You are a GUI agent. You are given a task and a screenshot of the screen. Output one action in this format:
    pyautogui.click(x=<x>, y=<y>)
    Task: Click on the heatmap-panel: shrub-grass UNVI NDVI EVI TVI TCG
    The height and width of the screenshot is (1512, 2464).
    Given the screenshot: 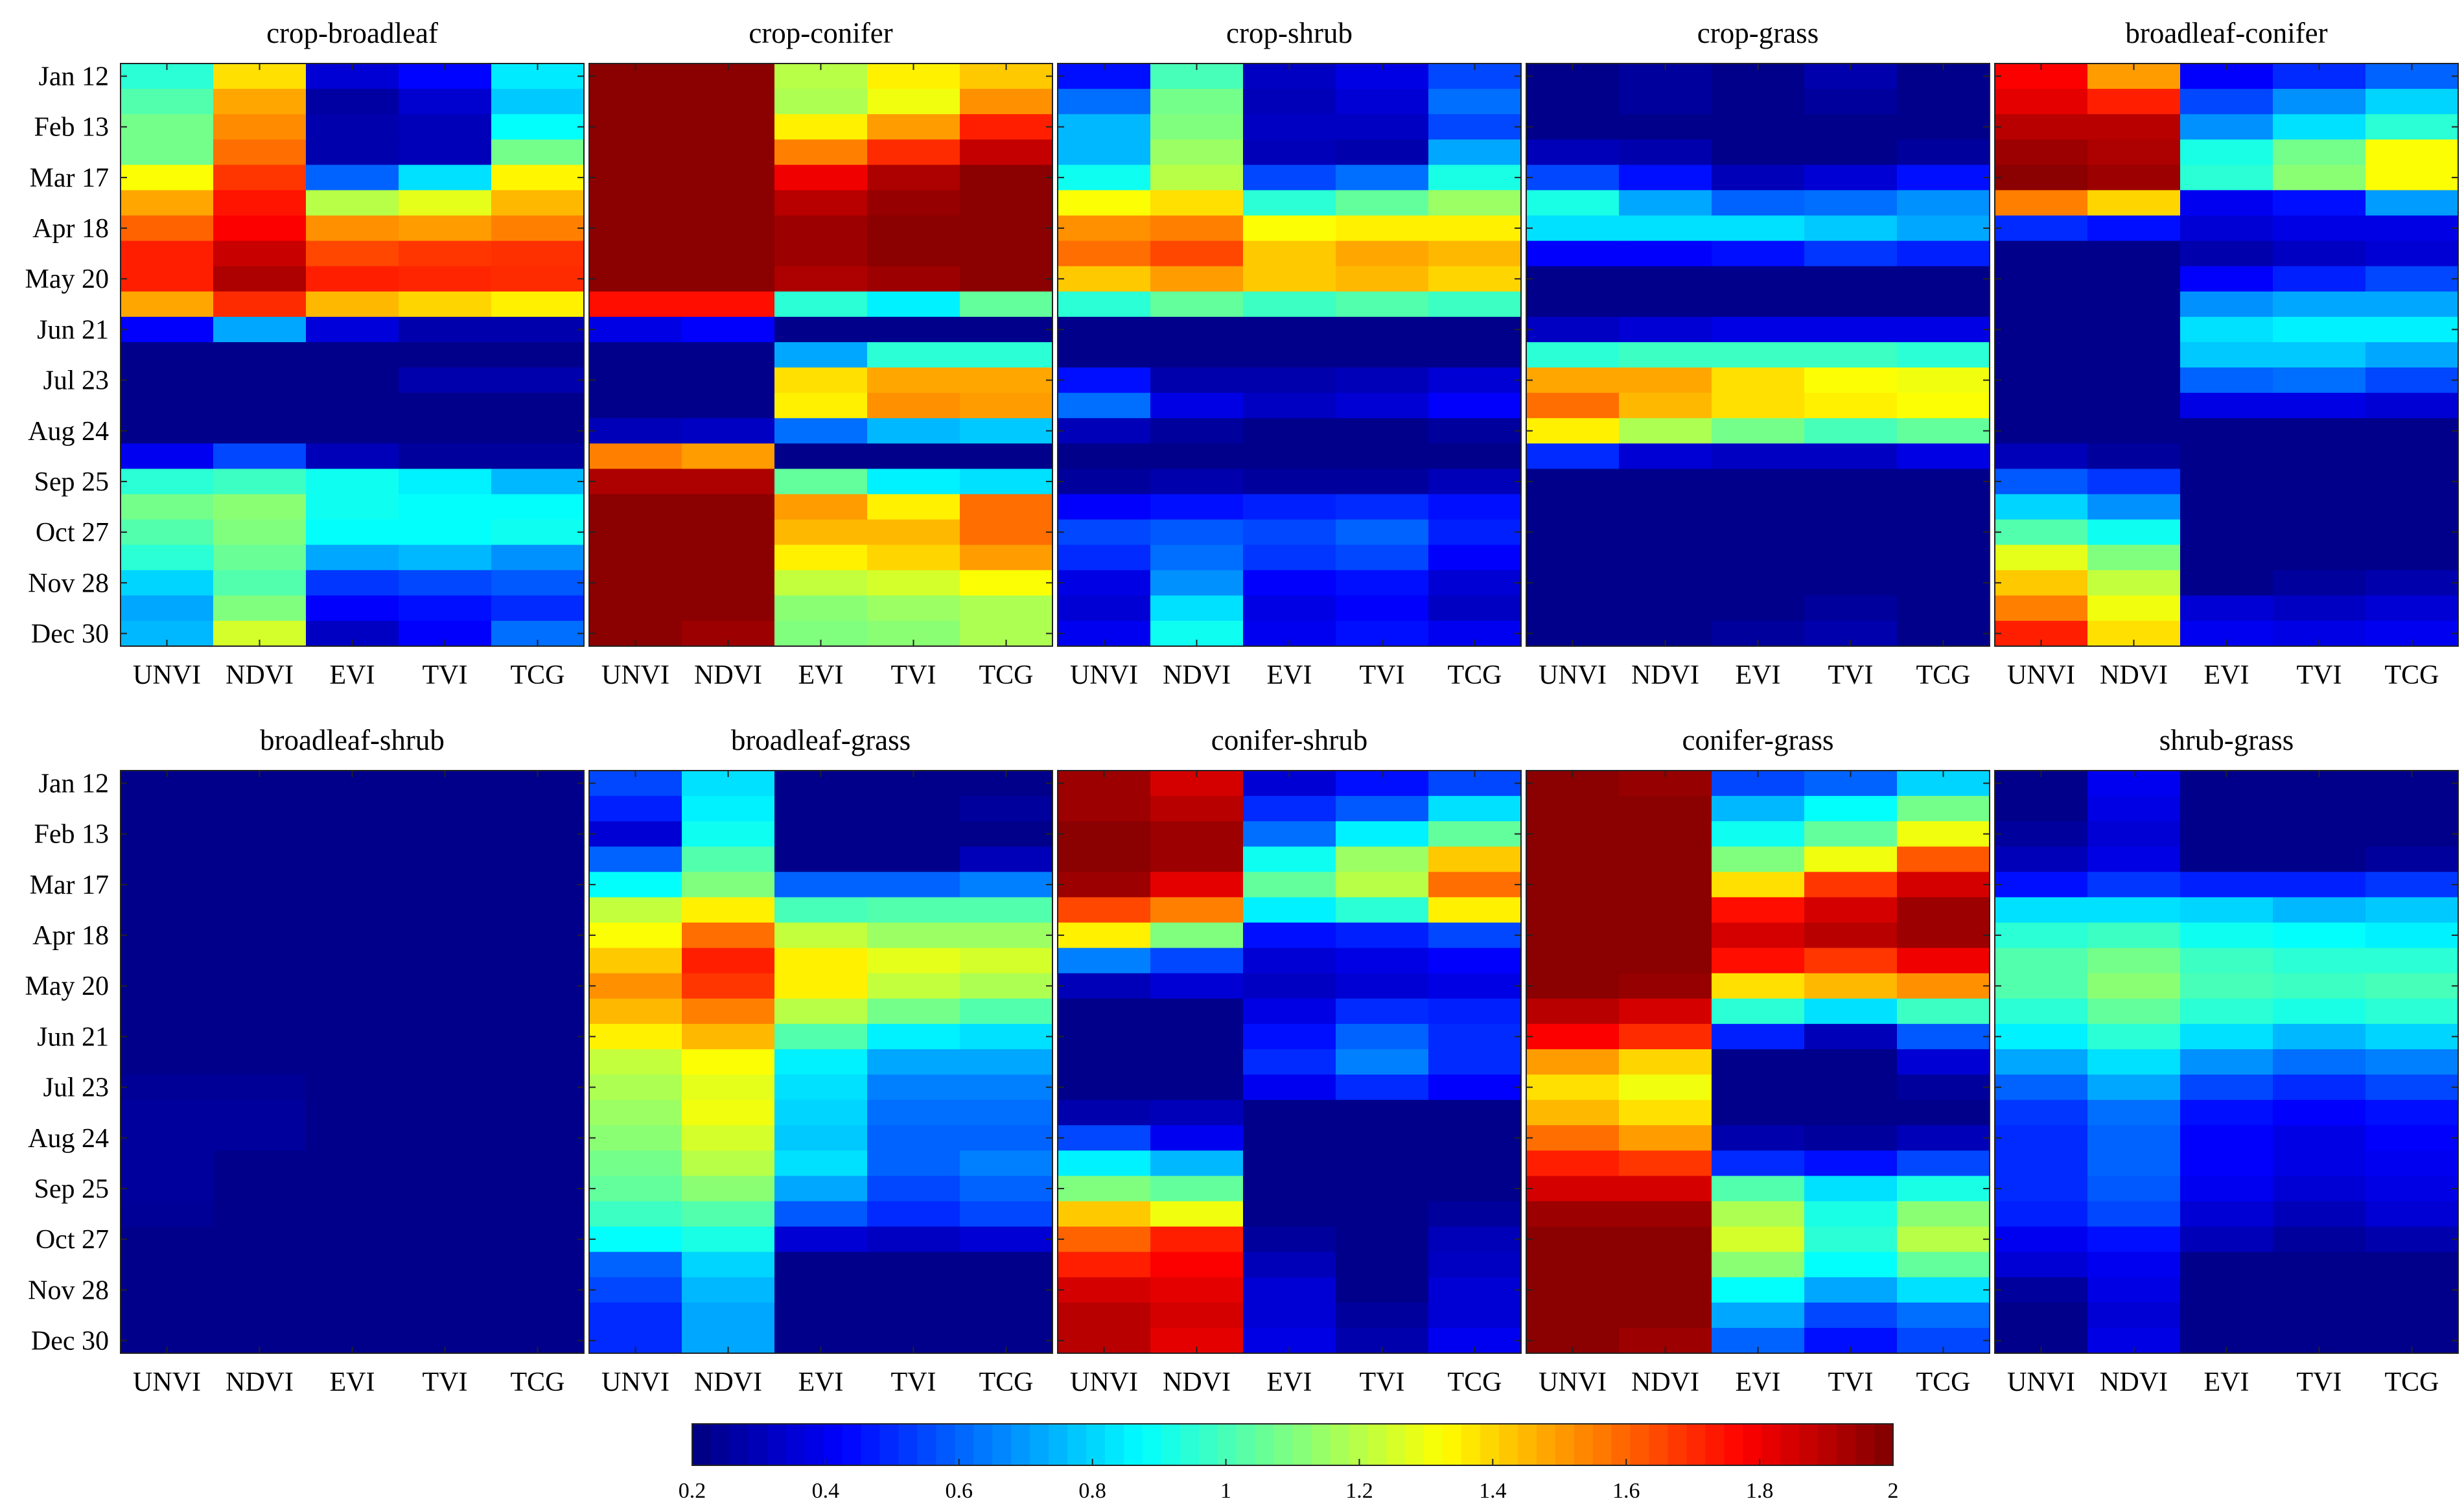 What is the action you would take?
    pyautogui.click(x=2227, y=1060)
    